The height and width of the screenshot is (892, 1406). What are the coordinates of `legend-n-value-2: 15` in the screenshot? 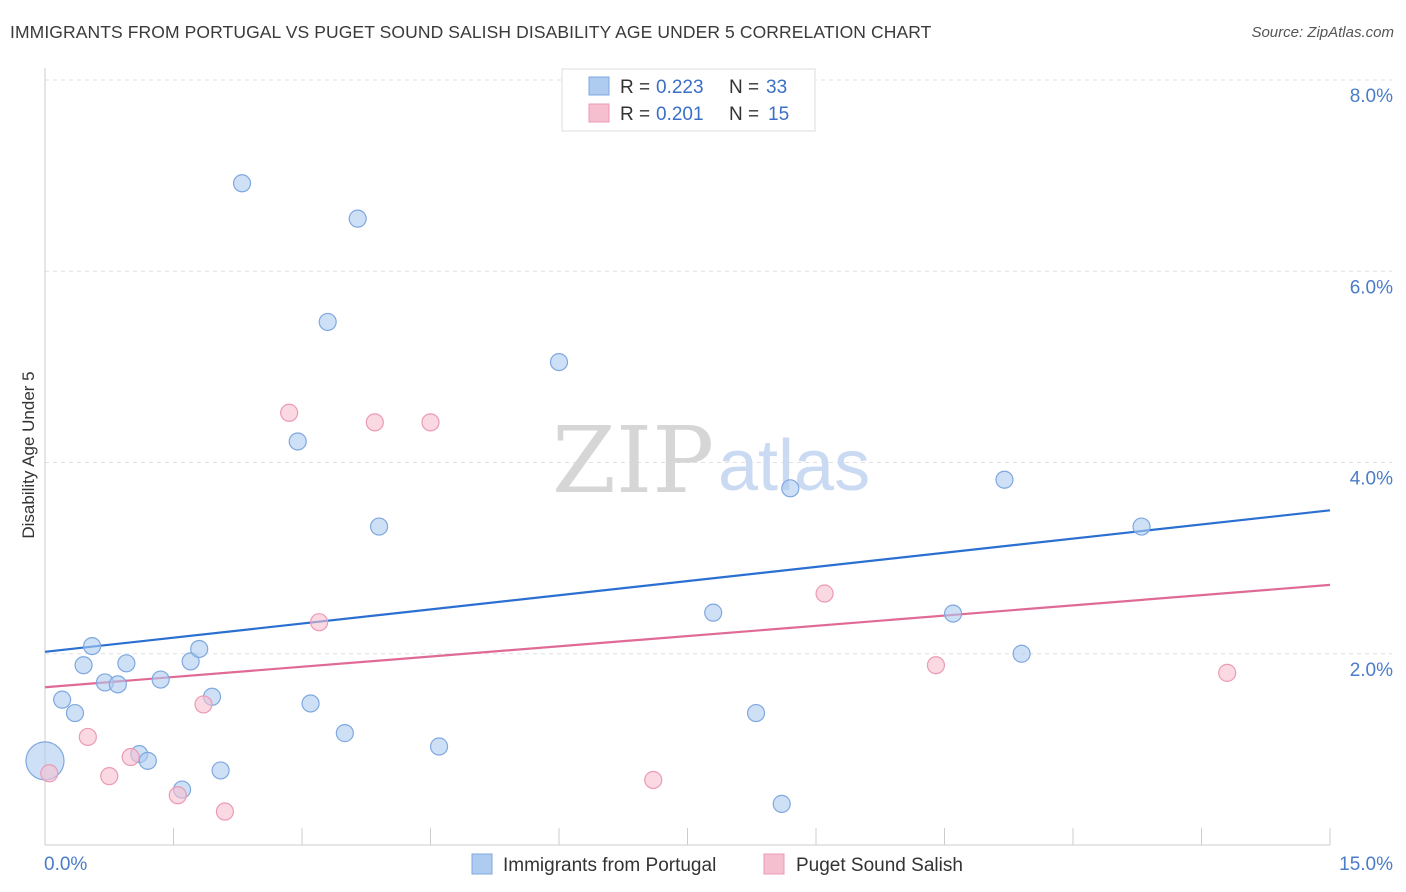 It's located at (778, 114).